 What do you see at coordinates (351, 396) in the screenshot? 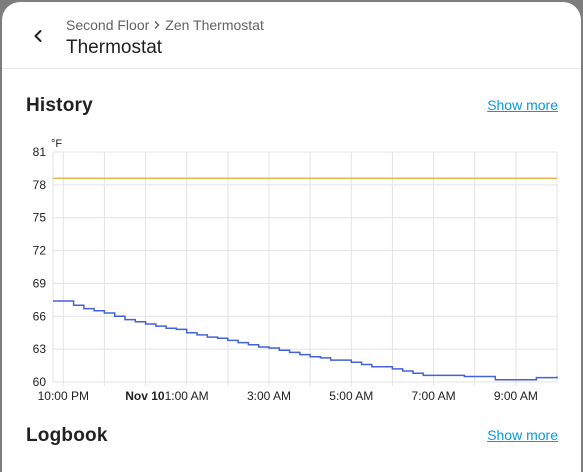
I see `x-tick-label: 5:00 AM` at bounding box center [351, 396].